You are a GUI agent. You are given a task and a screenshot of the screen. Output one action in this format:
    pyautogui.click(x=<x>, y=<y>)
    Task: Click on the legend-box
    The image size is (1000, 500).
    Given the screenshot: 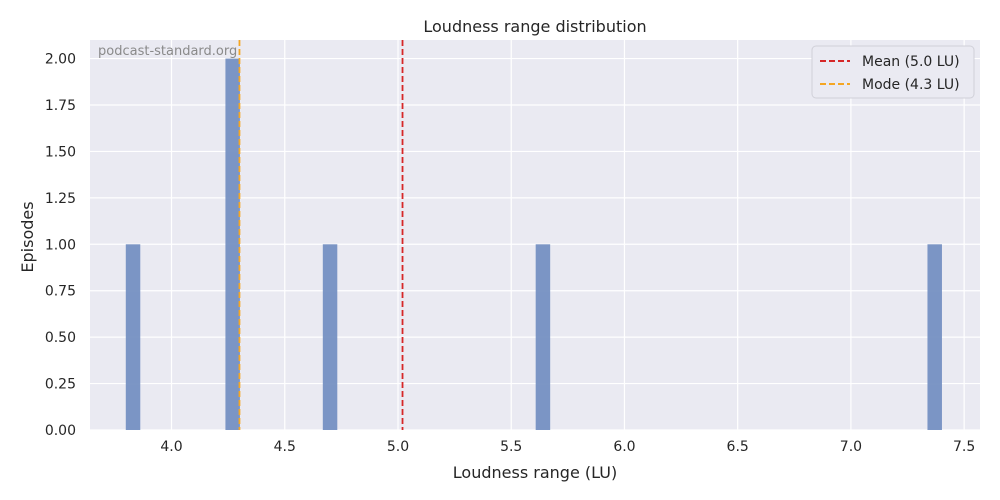 What is the action you would take?
    pyautogui.click(x=893, y=72)
    